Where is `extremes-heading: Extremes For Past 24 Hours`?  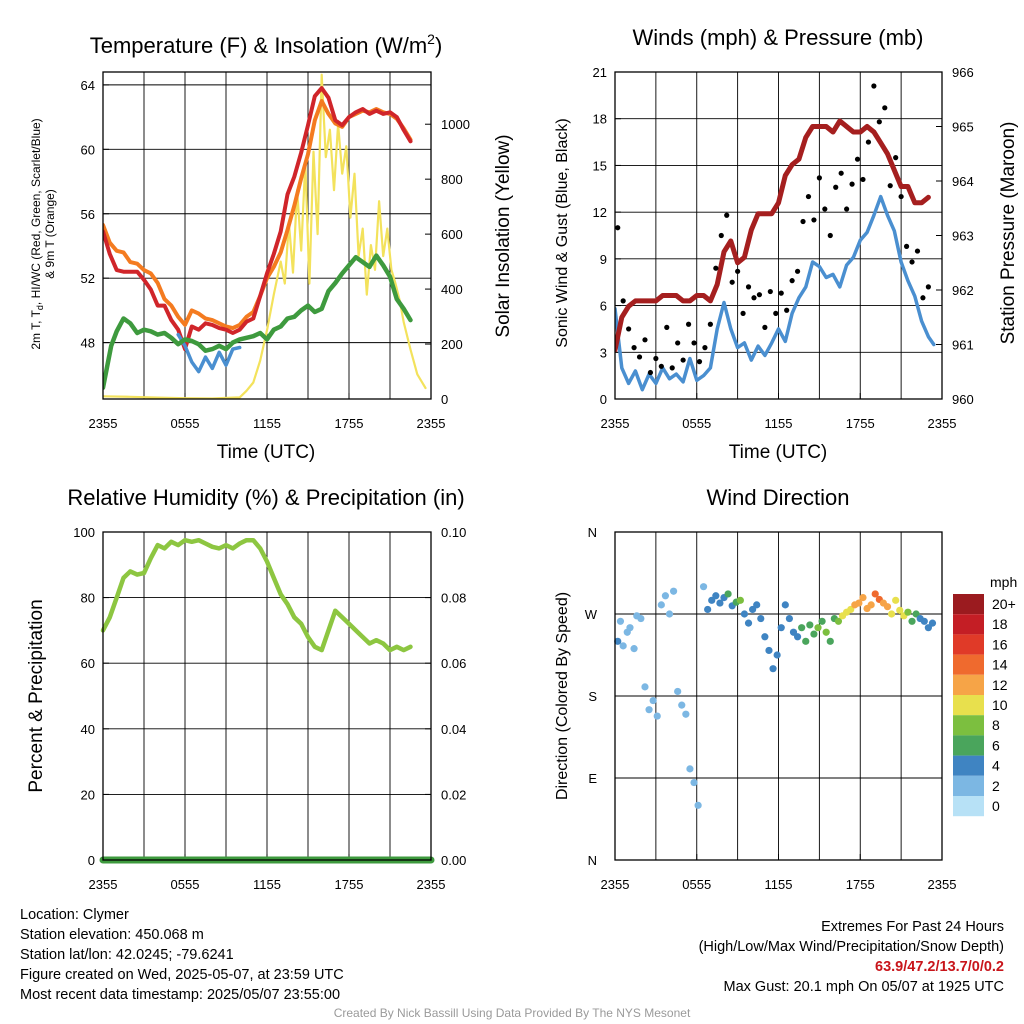 extremes-heading: Extremes For Past 24 Hours is located at coordinates (912, 927).